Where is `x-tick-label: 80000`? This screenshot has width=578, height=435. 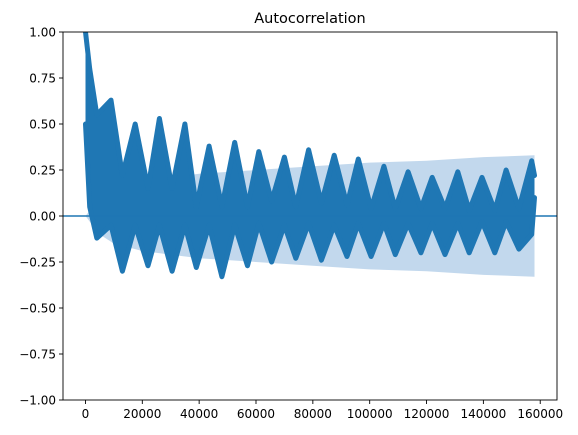
x-tick-label: 80000 is located at coordinates (313, 414).